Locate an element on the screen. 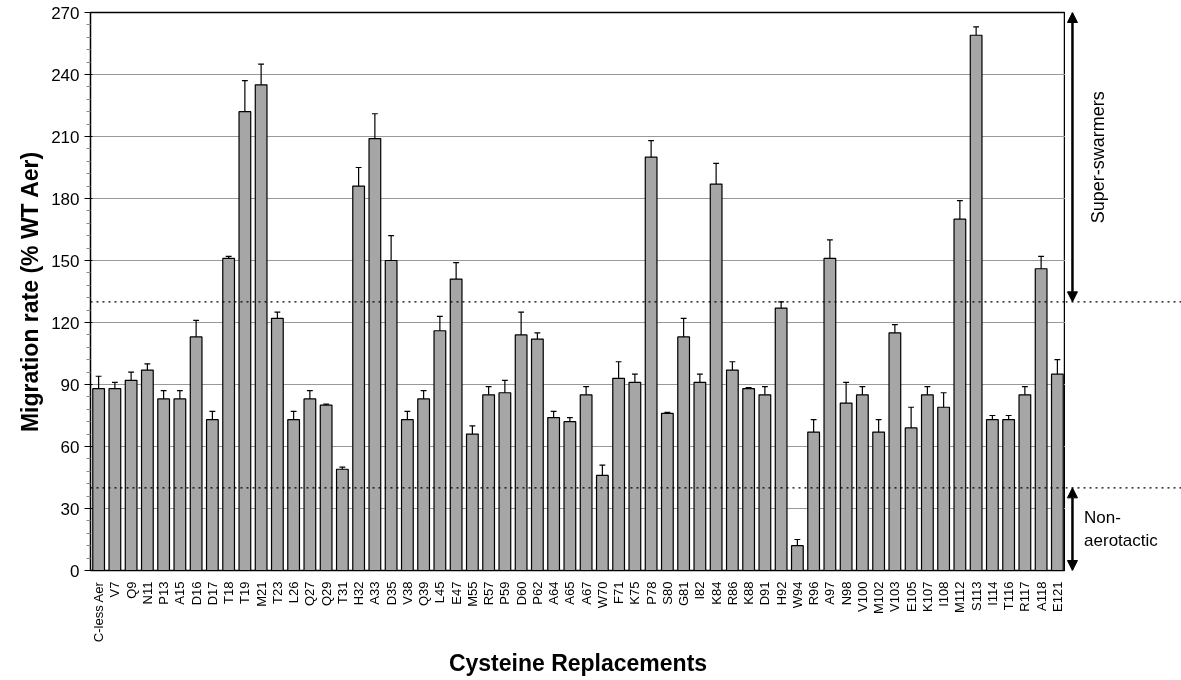 The image size is (1181, 680). x-tick-label: A118 is located at coordinates (1041, 596).